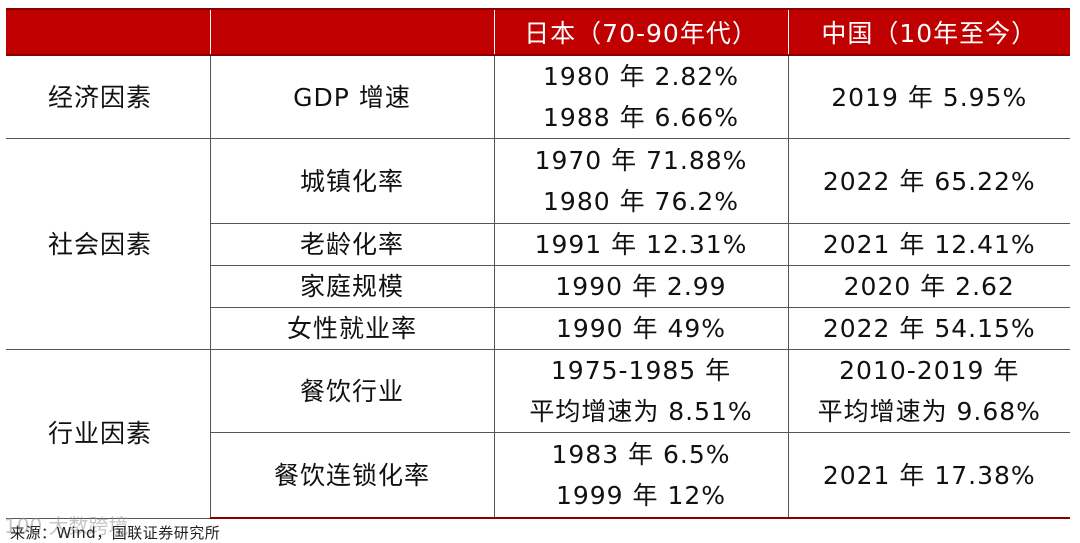 The image size is (1080, 543). Describe the element at coordinates (641, 117) in the screenshot. I see `japan-gdp-line2: 1988 年 6.66%` at that location.